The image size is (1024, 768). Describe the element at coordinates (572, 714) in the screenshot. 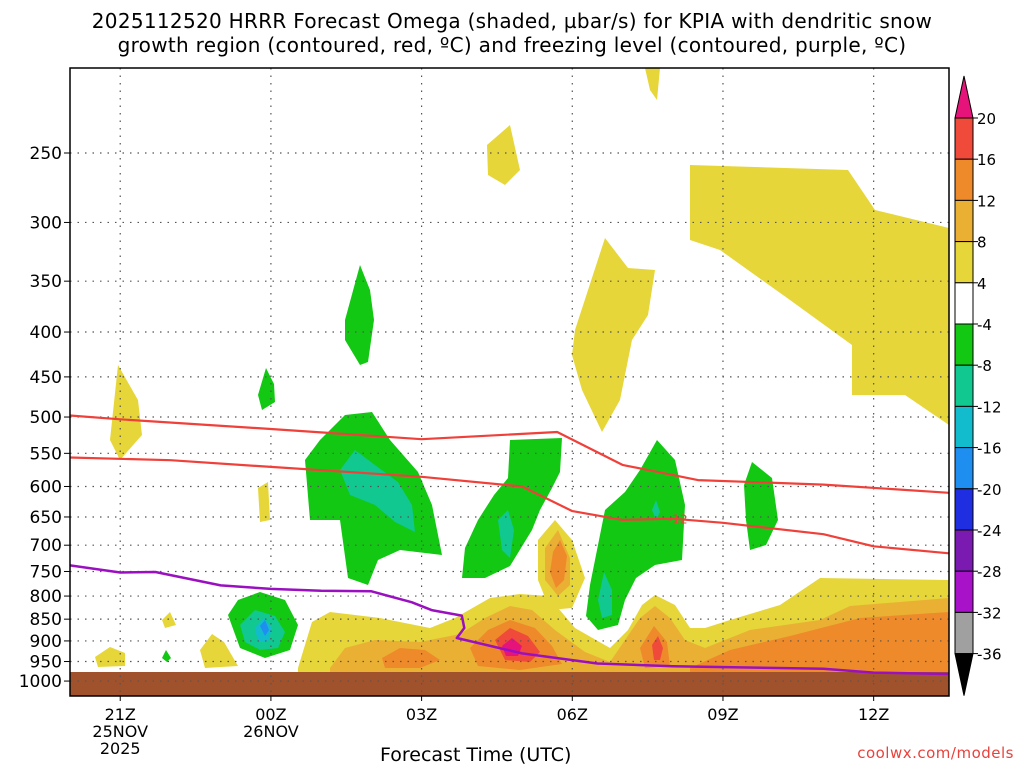

I see `x-tick-label: 06Z` at that location.